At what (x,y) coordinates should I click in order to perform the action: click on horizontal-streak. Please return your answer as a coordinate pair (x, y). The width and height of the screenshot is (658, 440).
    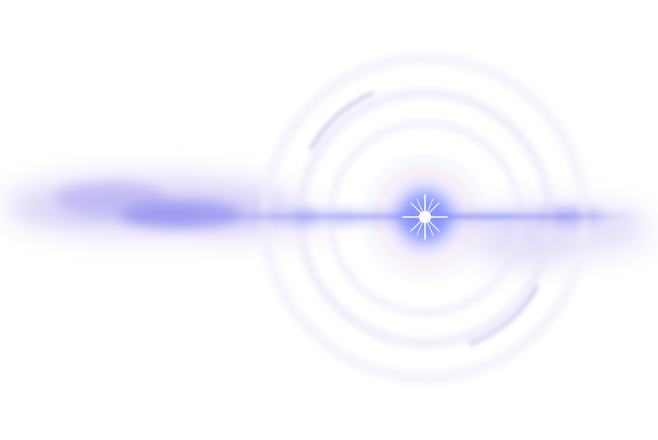
    Looking at the image, I should click on (334, 217).